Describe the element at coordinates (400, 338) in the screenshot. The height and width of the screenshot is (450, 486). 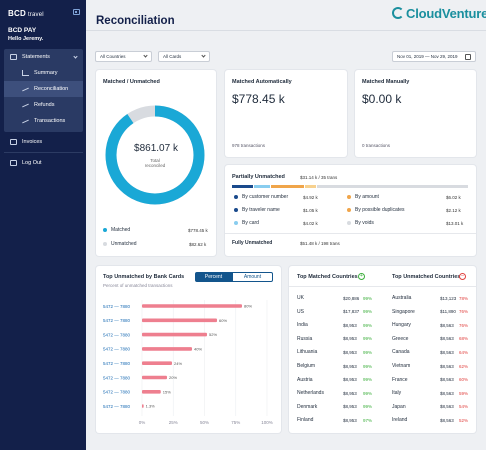
I see `unmatched-country-name: Greece` at that location.